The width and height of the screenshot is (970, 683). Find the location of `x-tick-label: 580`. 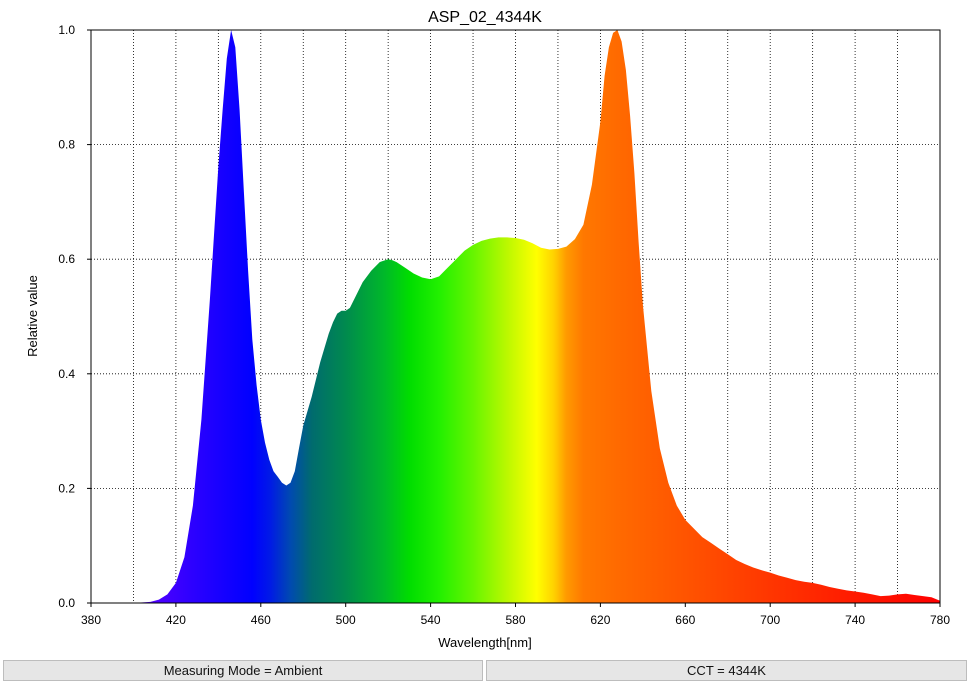

x-tick-label: 580 is located at coordinates (515, 620).